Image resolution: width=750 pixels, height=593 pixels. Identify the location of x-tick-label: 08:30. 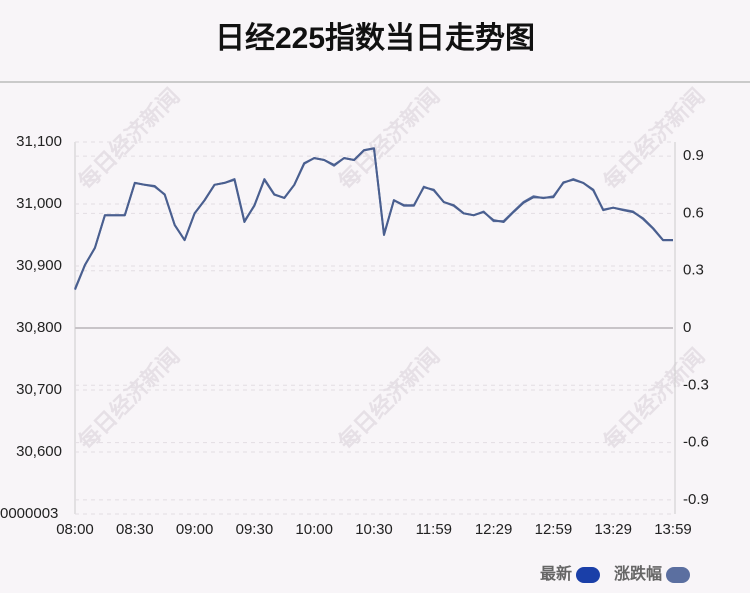
(135, 529).